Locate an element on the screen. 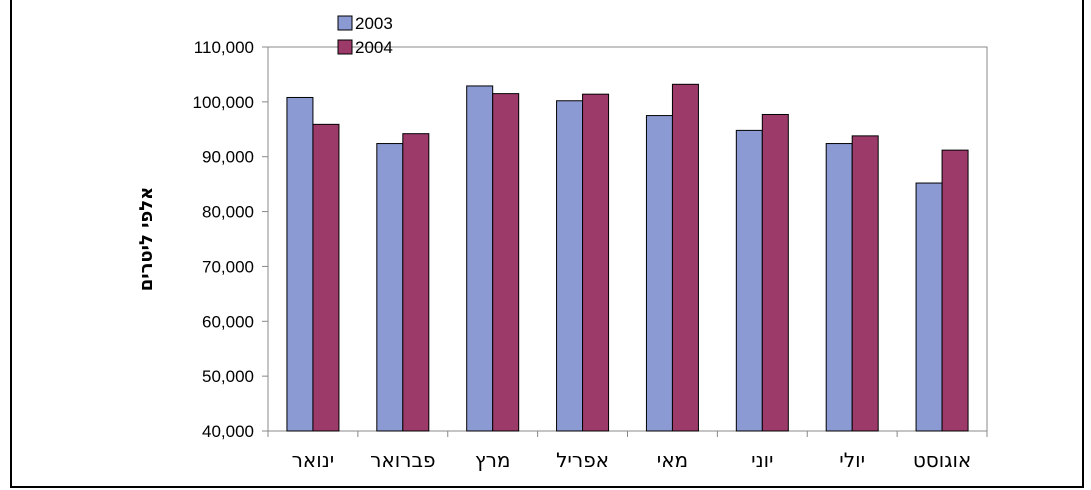 The height and width of the screenshot is (490, 1091). x-category-label: פברואר is located at coordinates (402, 460).